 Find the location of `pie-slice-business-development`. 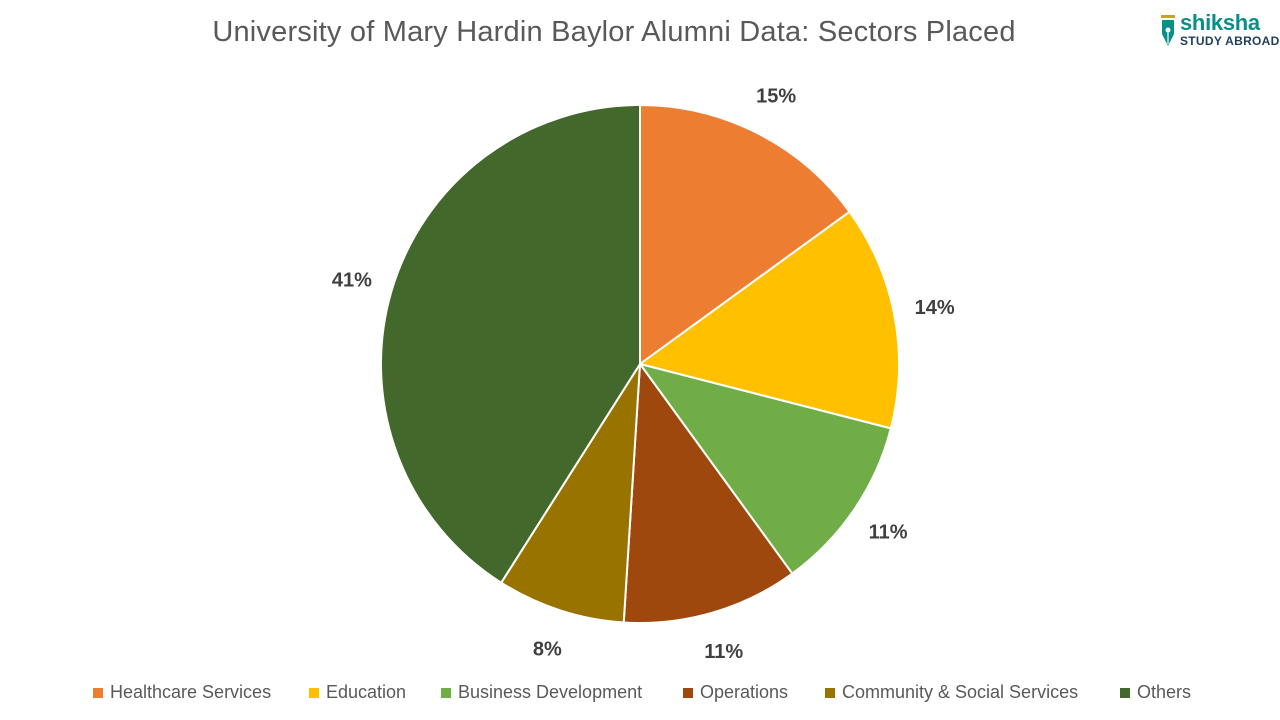

pie-slice-business-development is located at coordinates (765, 468).